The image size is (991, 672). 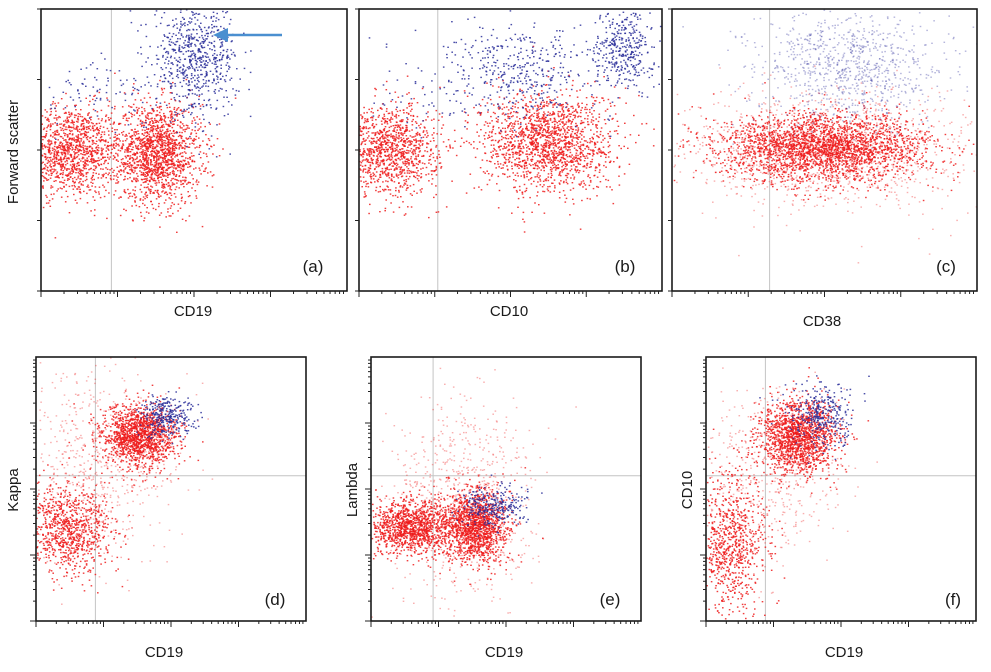 What do you see at coordinates (39, 150) in the screenshot?
I see `y-axis-ticks` at bounding box center [39, 150].